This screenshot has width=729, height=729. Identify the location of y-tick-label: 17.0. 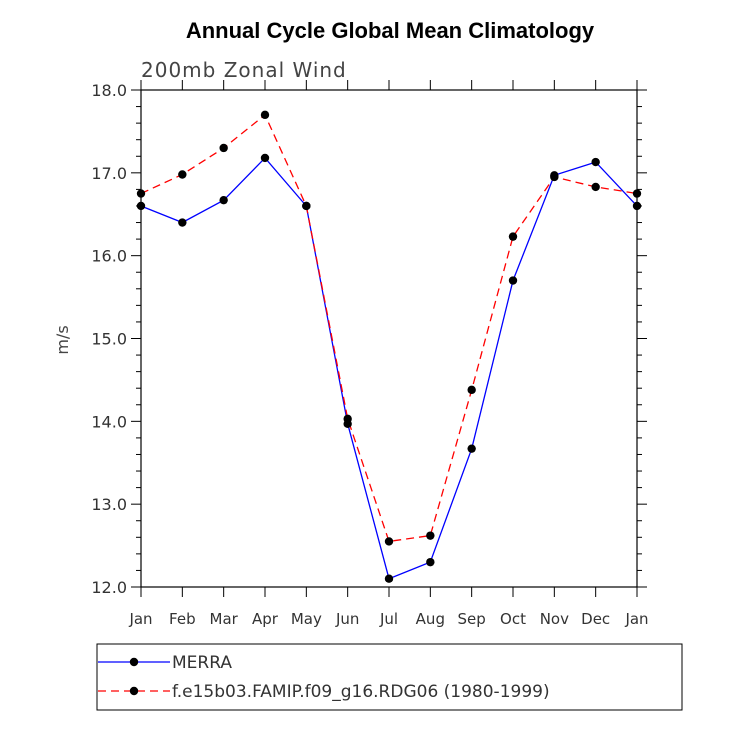
(109, 173).